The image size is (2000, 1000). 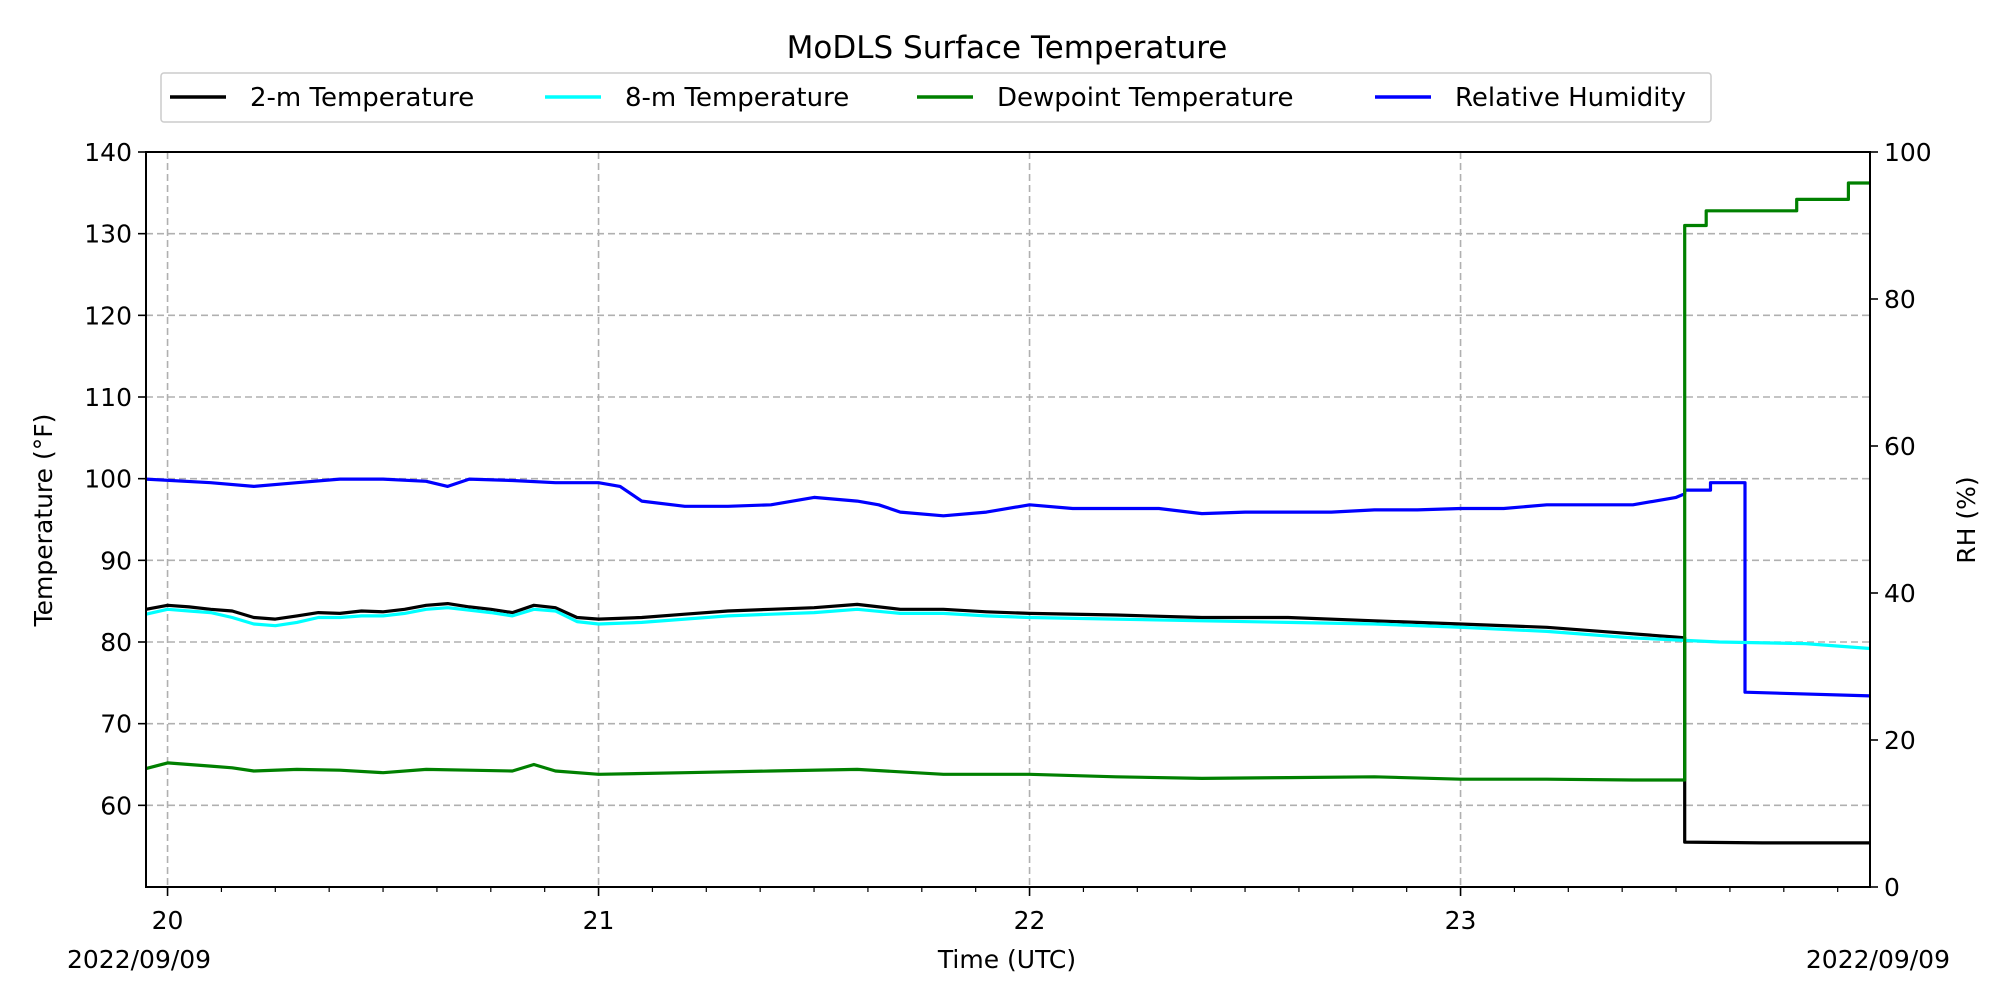 What do you see at coordinates (599, 920) in the screenshot?
I see `x-tick-label: 21` at bounding box center [599, 920].